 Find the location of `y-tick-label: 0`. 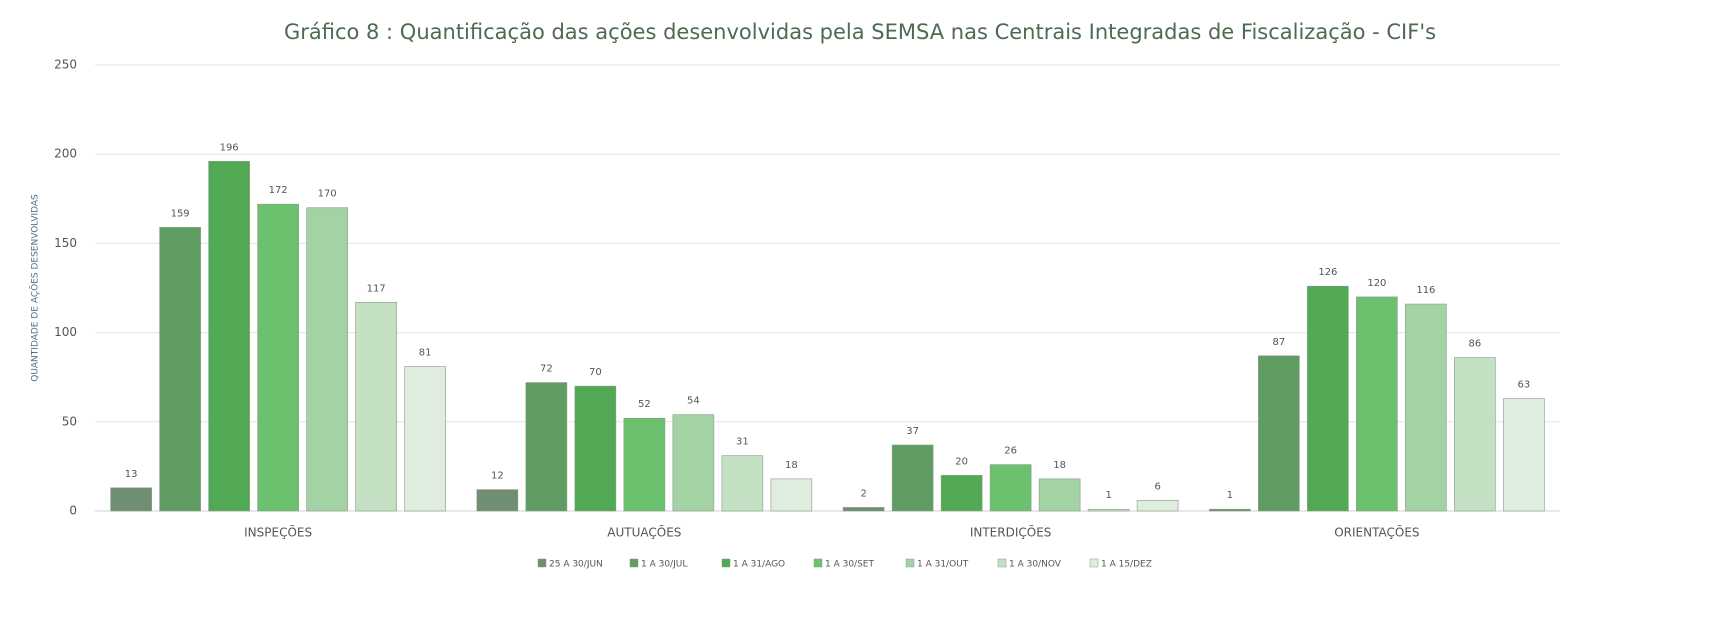

y-tick-label: 0 is located at coordinates (73, 511).